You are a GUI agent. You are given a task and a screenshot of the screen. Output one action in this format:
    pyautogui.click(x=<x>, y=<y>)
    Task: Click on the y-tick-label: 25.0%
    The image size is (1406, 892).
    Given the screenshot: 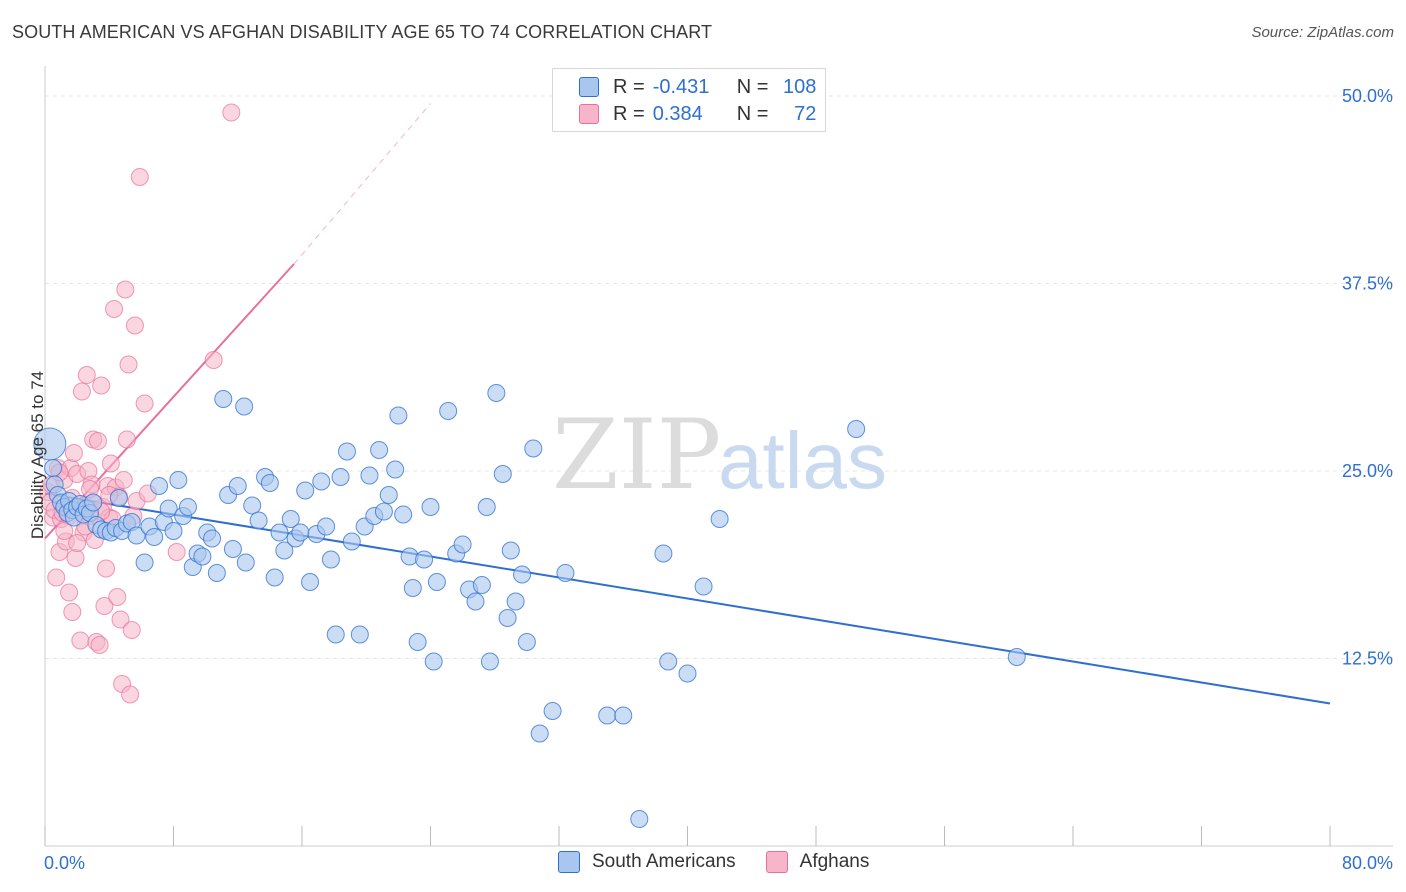 What is the action you would take?
    pyautogui.click(x=1367, y=471)
    